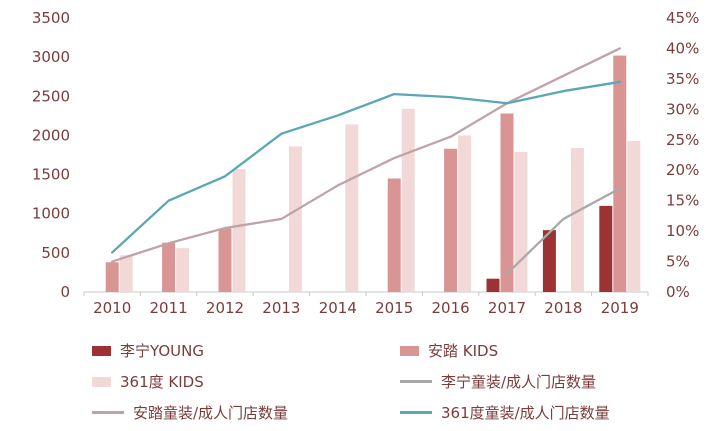 This screenshot has width=721, height=431. I want to click on right-axis-tick-label: 40%, so click(682, 48).